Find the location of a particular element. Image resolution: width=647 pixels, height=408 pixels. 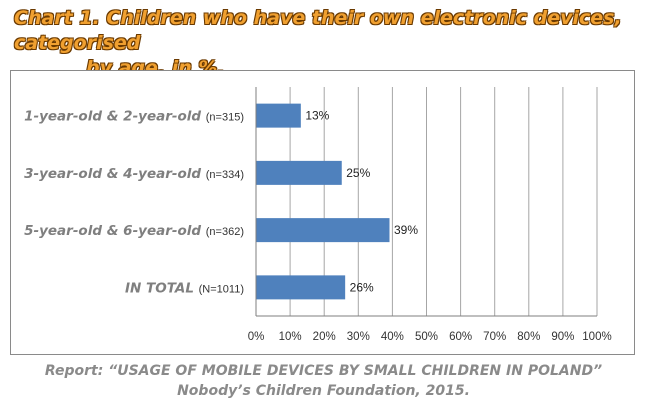

data-label: 25% is located at coordinates (358, 173).